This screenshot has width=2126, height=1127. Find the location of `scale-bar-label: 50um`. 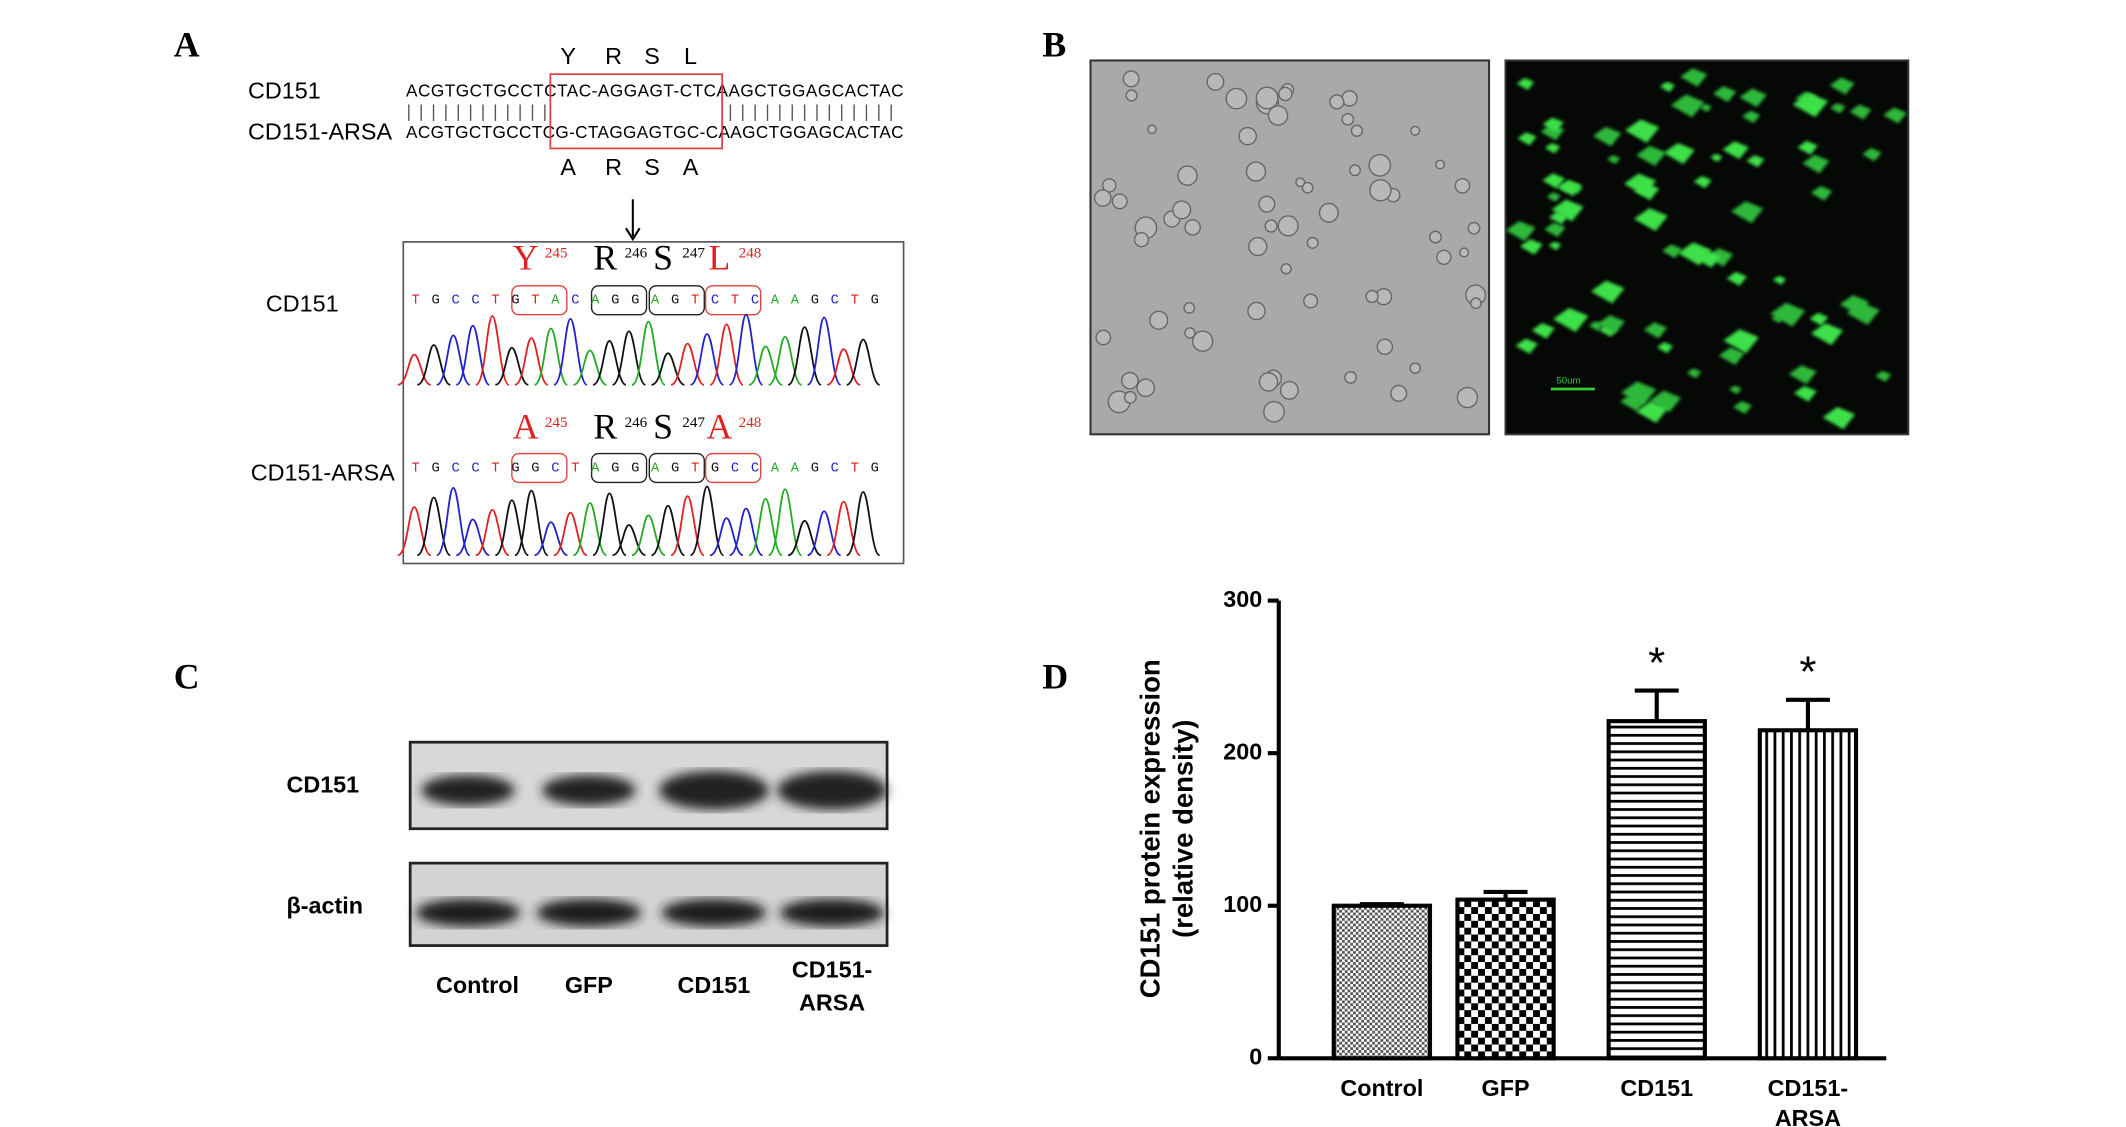

scale-bar-label: 50um is located at coordinates (1568, 380).